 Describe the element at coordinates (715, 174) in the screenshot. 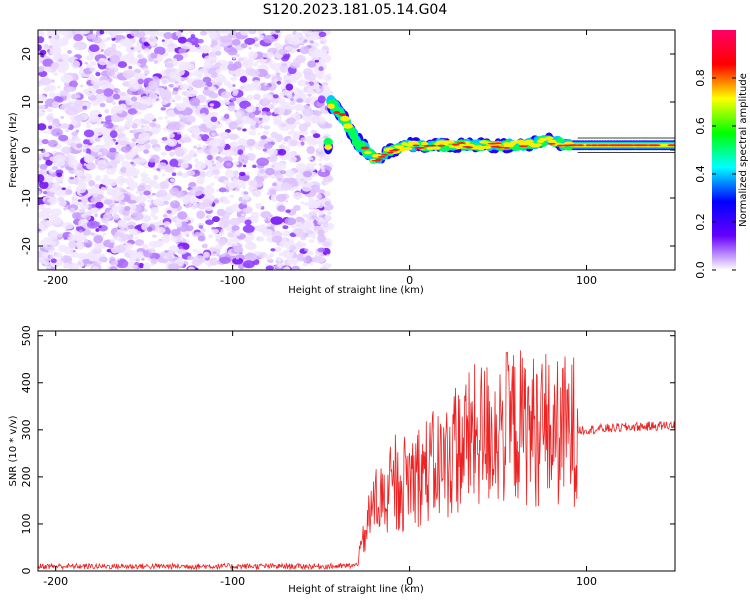

I see `colorbar-ticks: 0.0 0.2 0.4 0.6 0.8` at that location.